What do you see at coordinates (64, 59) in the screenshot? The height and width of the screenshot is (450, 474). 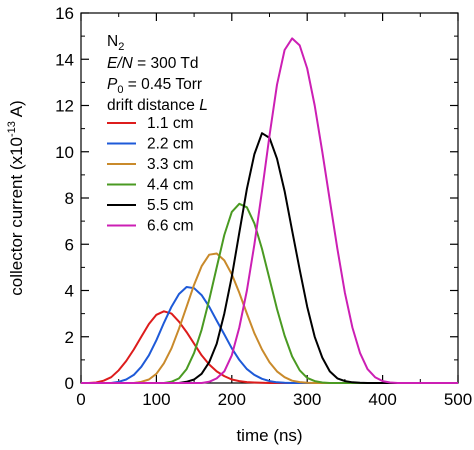 I see `y-tick-label: 14` at bounding box center [64, 59].